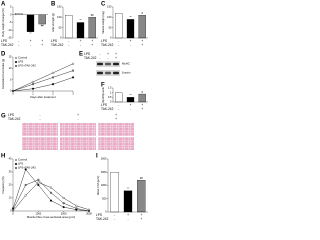 The width and height of the screenshot is (320, 240). Describe the element at coordinates (73, 93) in the screenshot. I see `x-tick-label: 3` at that location.